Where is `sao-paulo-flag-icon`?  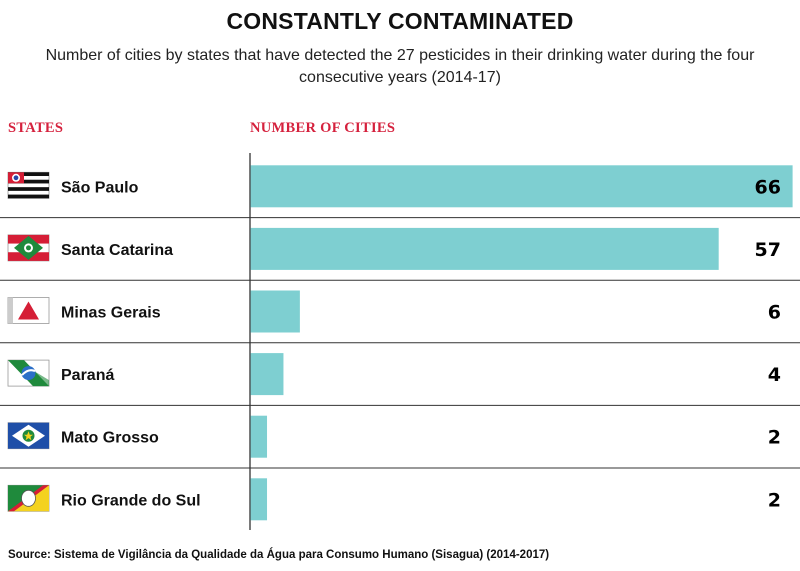 sao-paulo-flag-icon is located at coordinates (28, 185).